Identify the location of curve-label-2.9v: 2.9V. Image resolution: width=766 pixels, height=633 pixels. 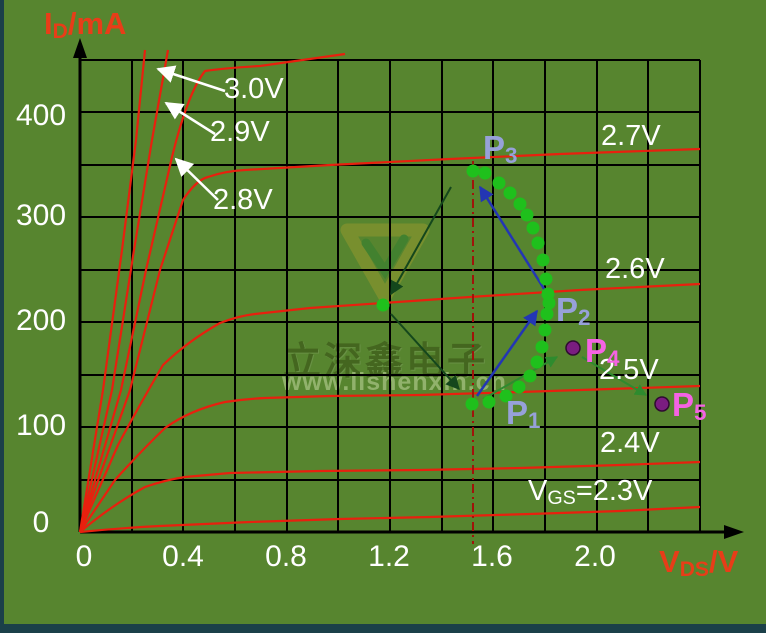
(240, 132).